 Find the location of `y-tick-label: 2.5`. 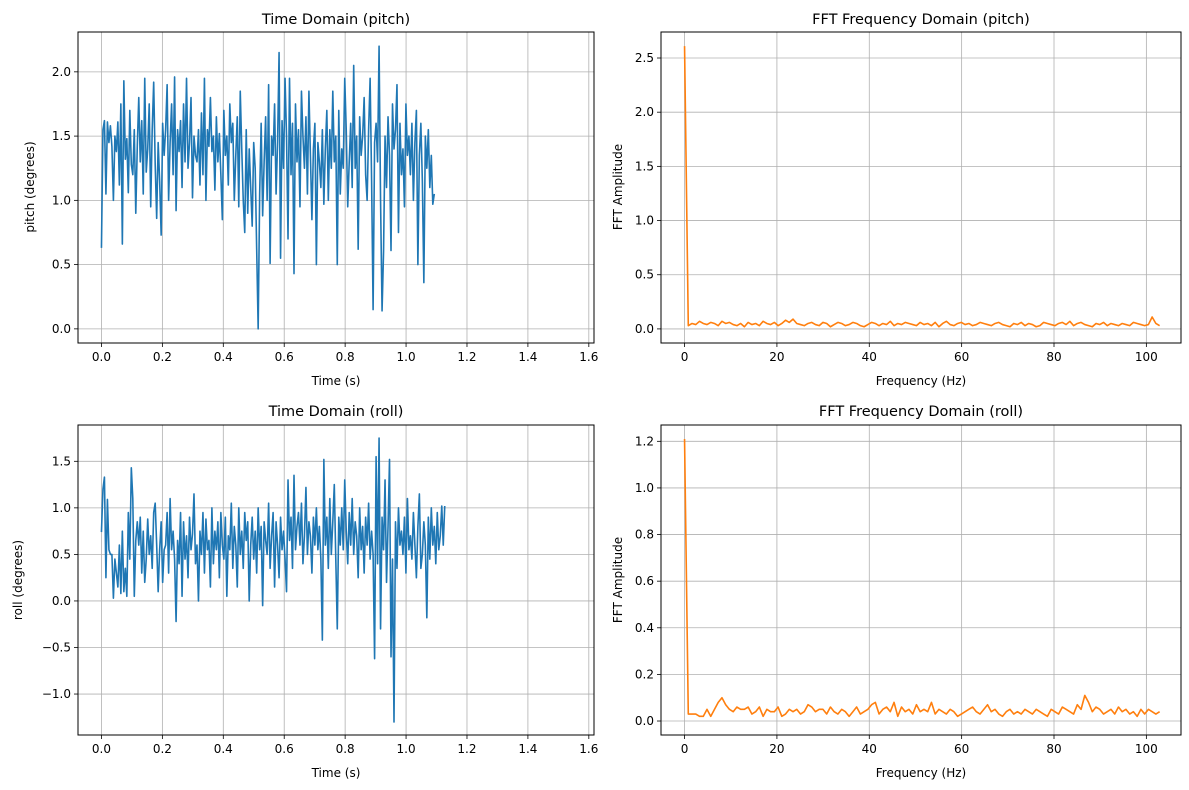

y-tick-label: 2.5 is located at coordinates (644, 58).